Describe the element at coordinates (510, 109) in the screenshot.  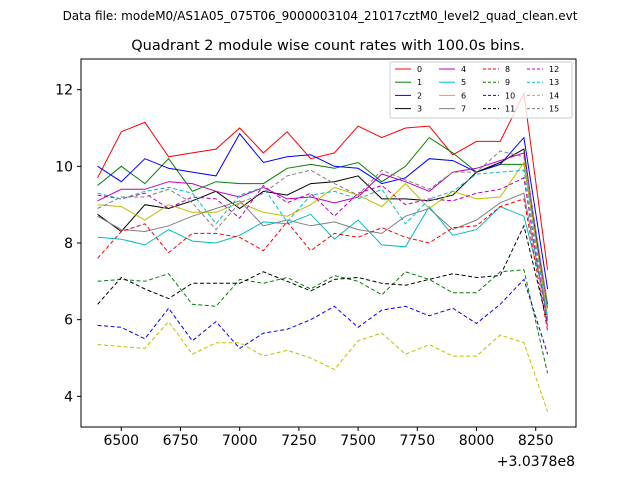
I see `legend-label-11: 11` at that location.